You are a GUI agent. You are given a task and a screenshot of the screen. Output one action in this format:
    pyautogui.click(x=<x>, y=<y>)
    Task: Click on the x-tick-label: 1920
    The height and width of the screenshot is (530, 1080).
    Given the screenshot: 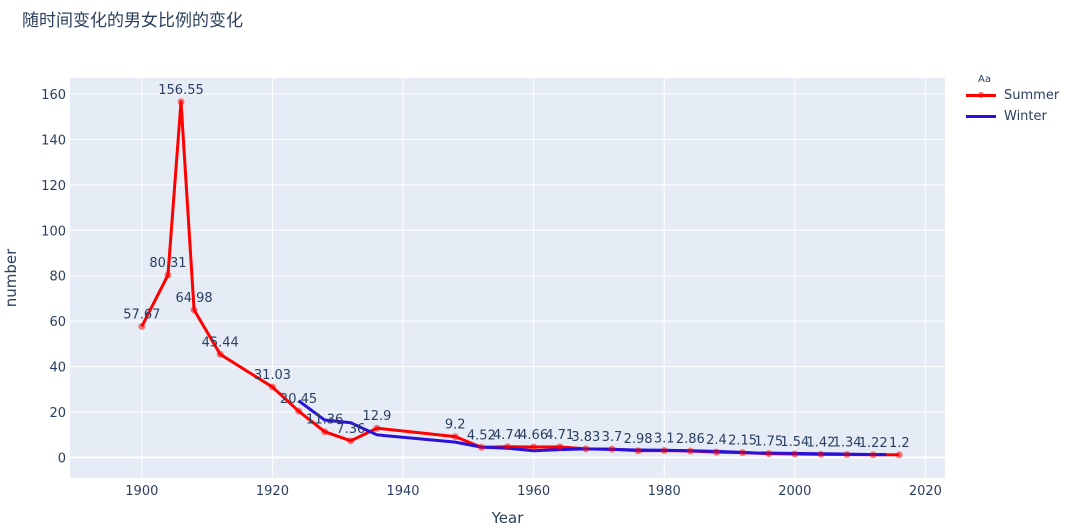 What is the action you would take?
    pyautogui.click(x=272, y=491)
    